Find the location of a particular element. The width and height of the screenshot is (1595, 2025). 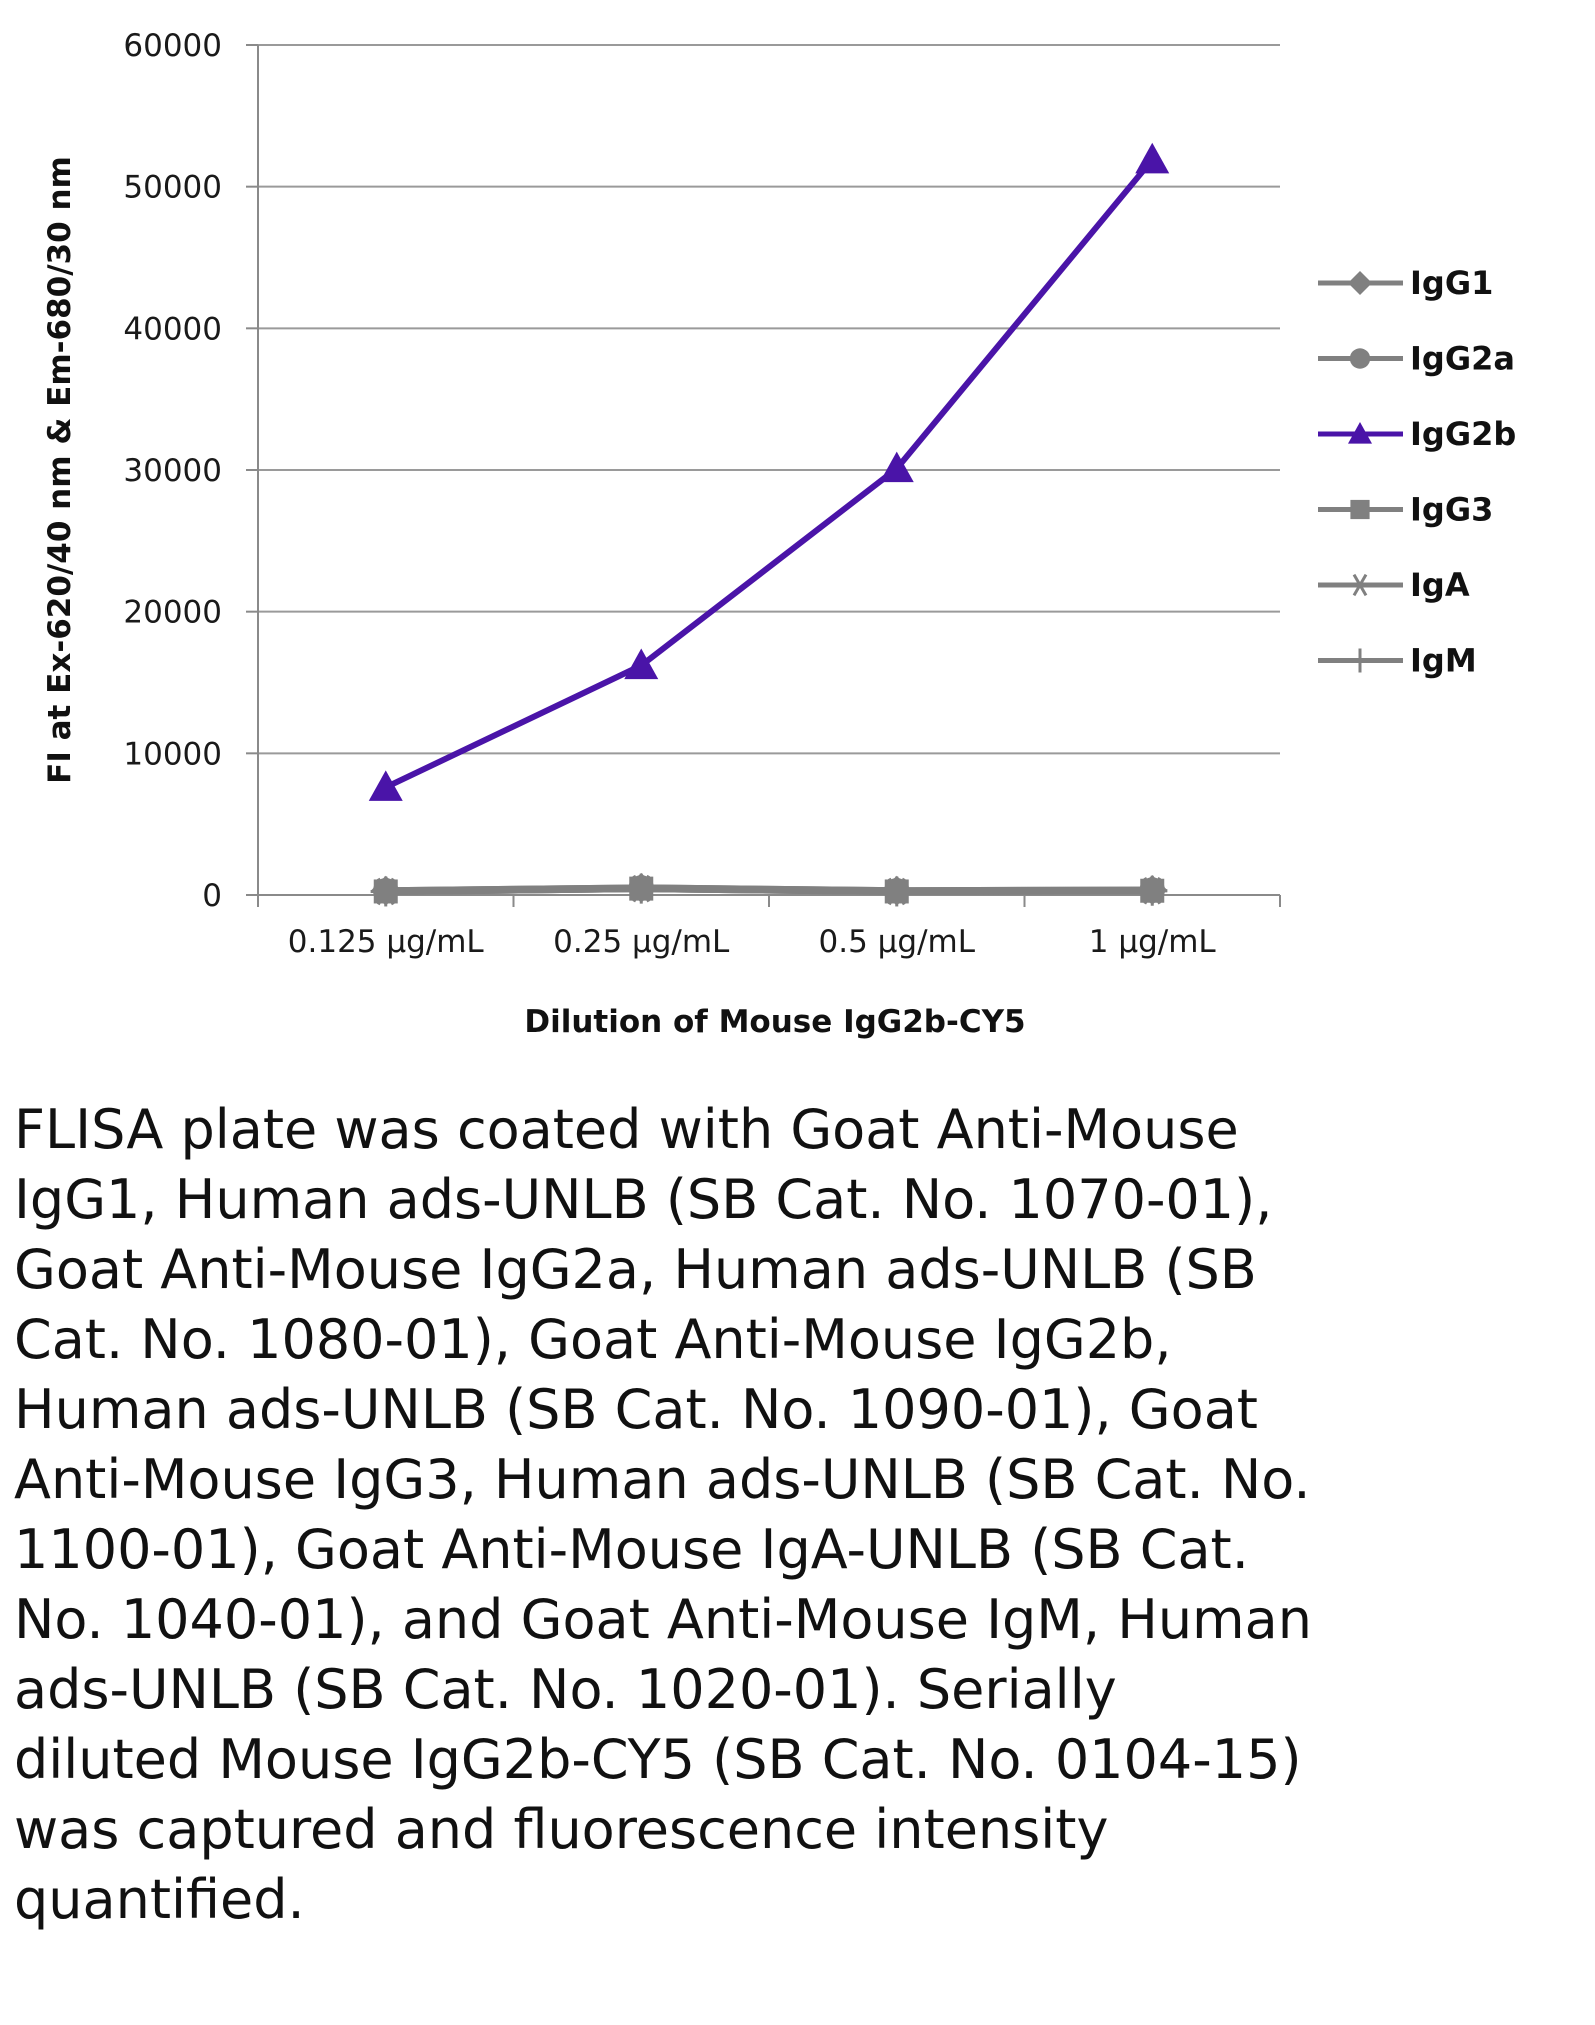

legend: IgG1 IgG2a IgG2b IgG3 IgA IgM is located at coordinates (1417, 472).